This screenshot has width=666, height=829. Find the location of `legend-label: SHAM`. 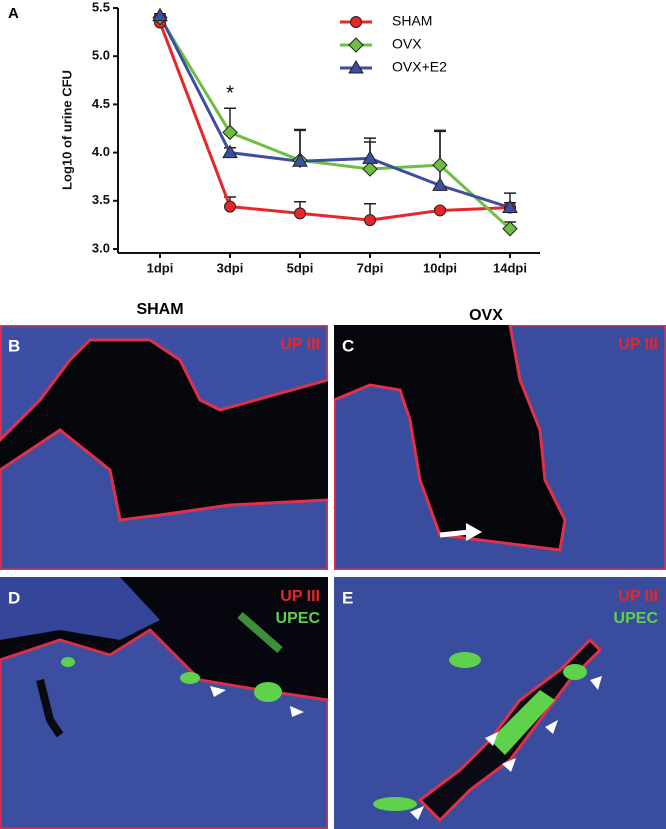

legend-label: SHAM is located at coordinates (412, 21).